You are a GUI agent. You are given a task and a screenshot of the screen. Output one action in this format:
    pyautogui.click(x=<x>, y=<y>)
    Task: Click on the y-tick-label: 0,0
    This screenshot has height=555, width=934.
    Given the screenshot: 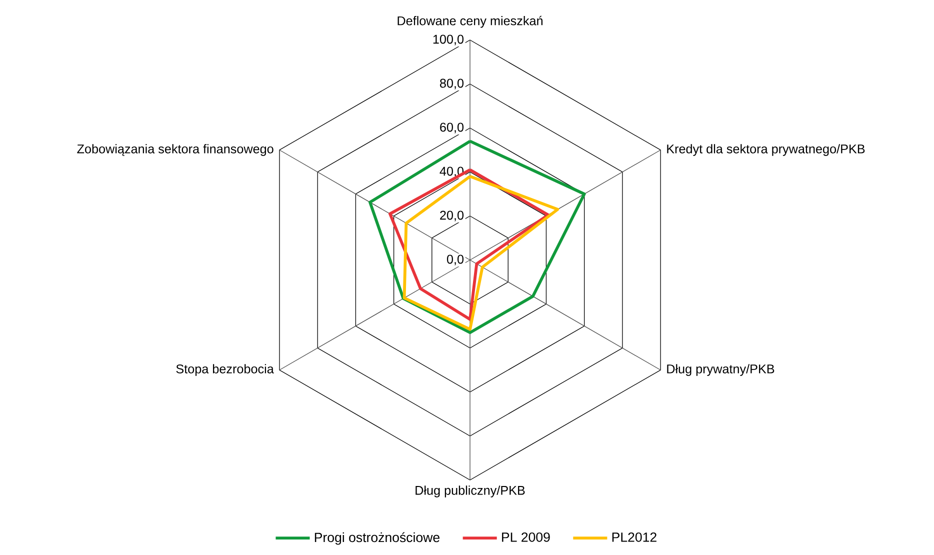 What is the action you would take?
    pyautogui.click(x=455, y=260)
    